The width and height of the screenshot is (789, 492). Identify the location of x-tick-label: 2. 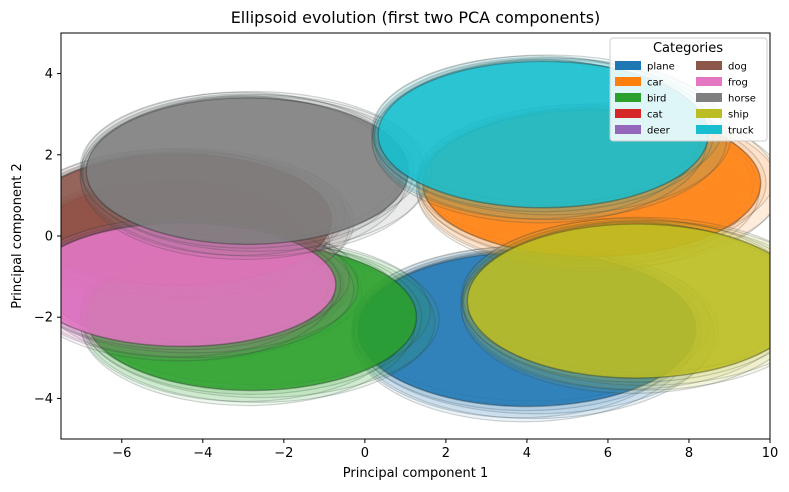
(446, 453).